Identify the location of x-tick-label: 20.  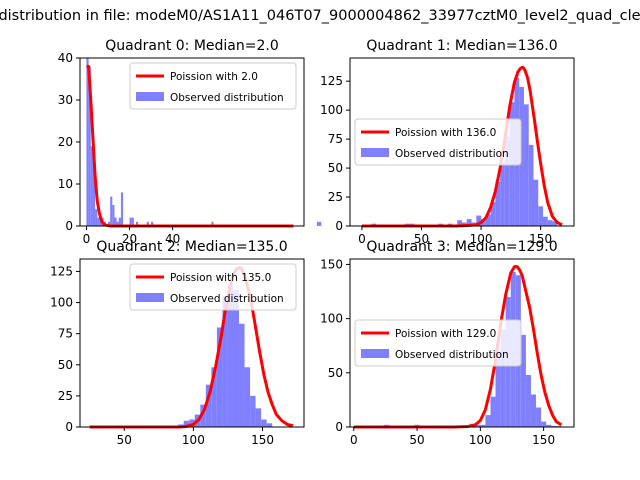
(129, 239).